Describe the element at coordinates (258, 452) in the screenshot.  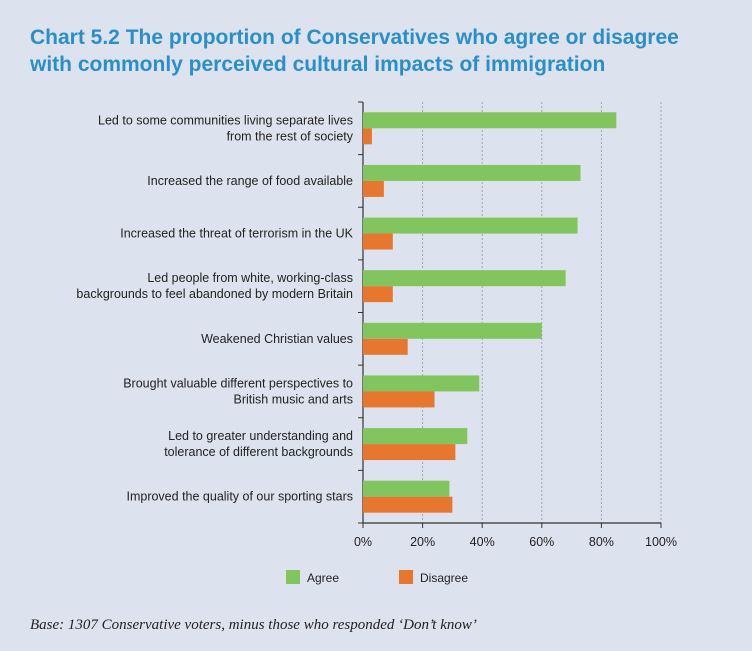
I see `category-label: tolerance of different backgrounds` at that location.